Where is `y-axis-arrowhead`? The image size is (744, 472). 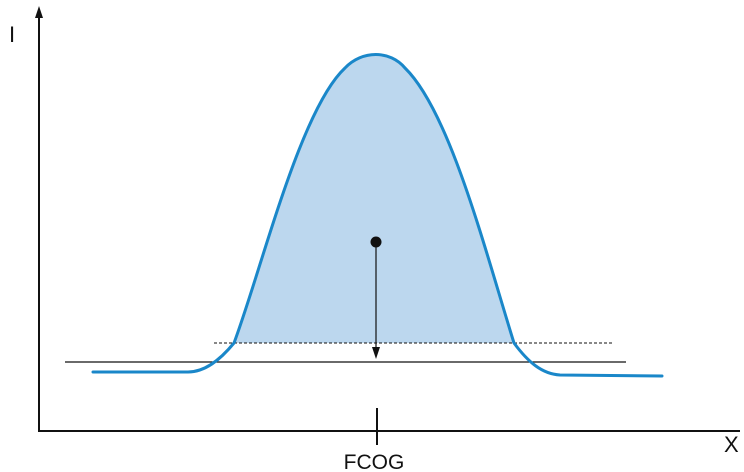 y-axis-arrowhead is located at coordinates (39, 12).